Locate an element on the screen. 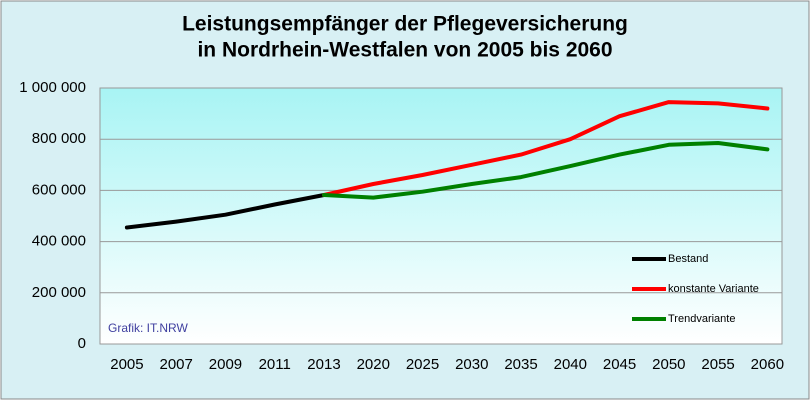 The image size is (810, 400). x-tick-label: 2011 is located at coordinates (275, 364).